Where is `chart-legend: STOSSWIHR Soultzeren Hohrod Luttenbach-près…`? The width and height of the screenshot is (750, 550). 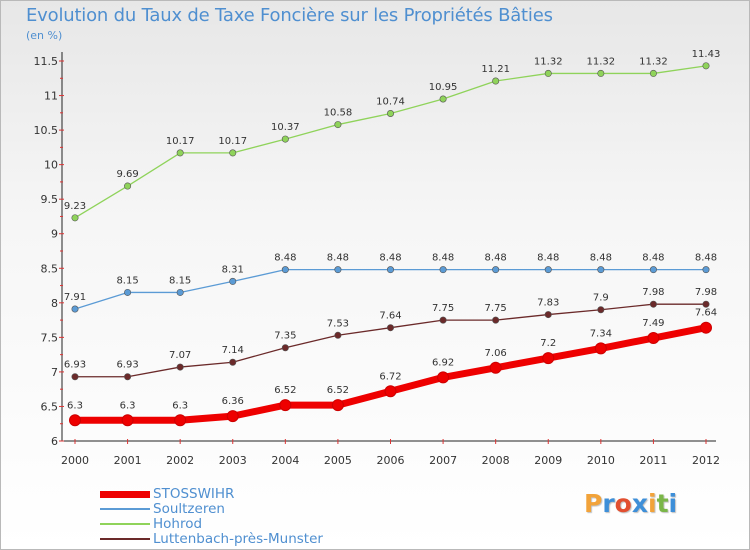
chart-legend: STOSSWIHR Soultzeren Hohrod Luttenbach-près… is located at coordinates (211, 517).